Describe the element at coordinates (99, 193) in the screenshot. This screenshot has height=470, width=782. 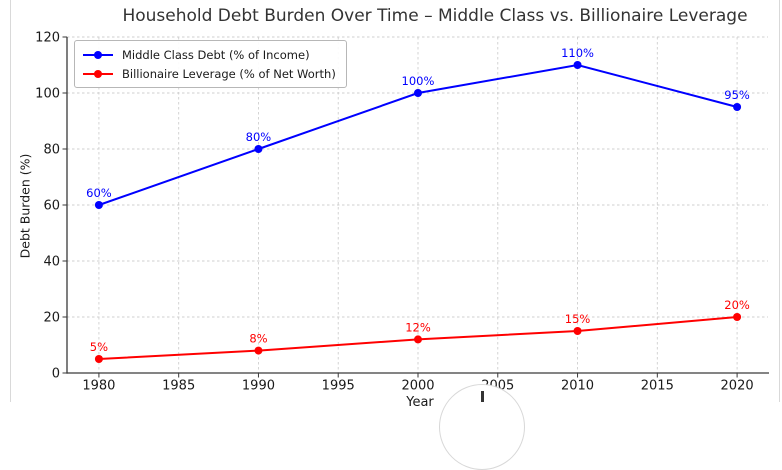
I see `svg-text: 60%` at that location.